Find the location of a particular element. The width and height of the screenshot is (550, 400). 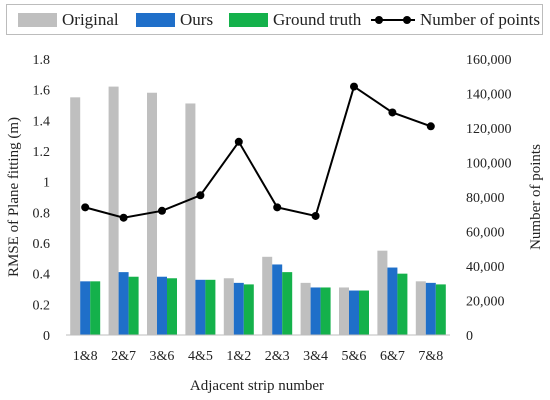

legend-label-original: Original is located at coordinates (90, 19).